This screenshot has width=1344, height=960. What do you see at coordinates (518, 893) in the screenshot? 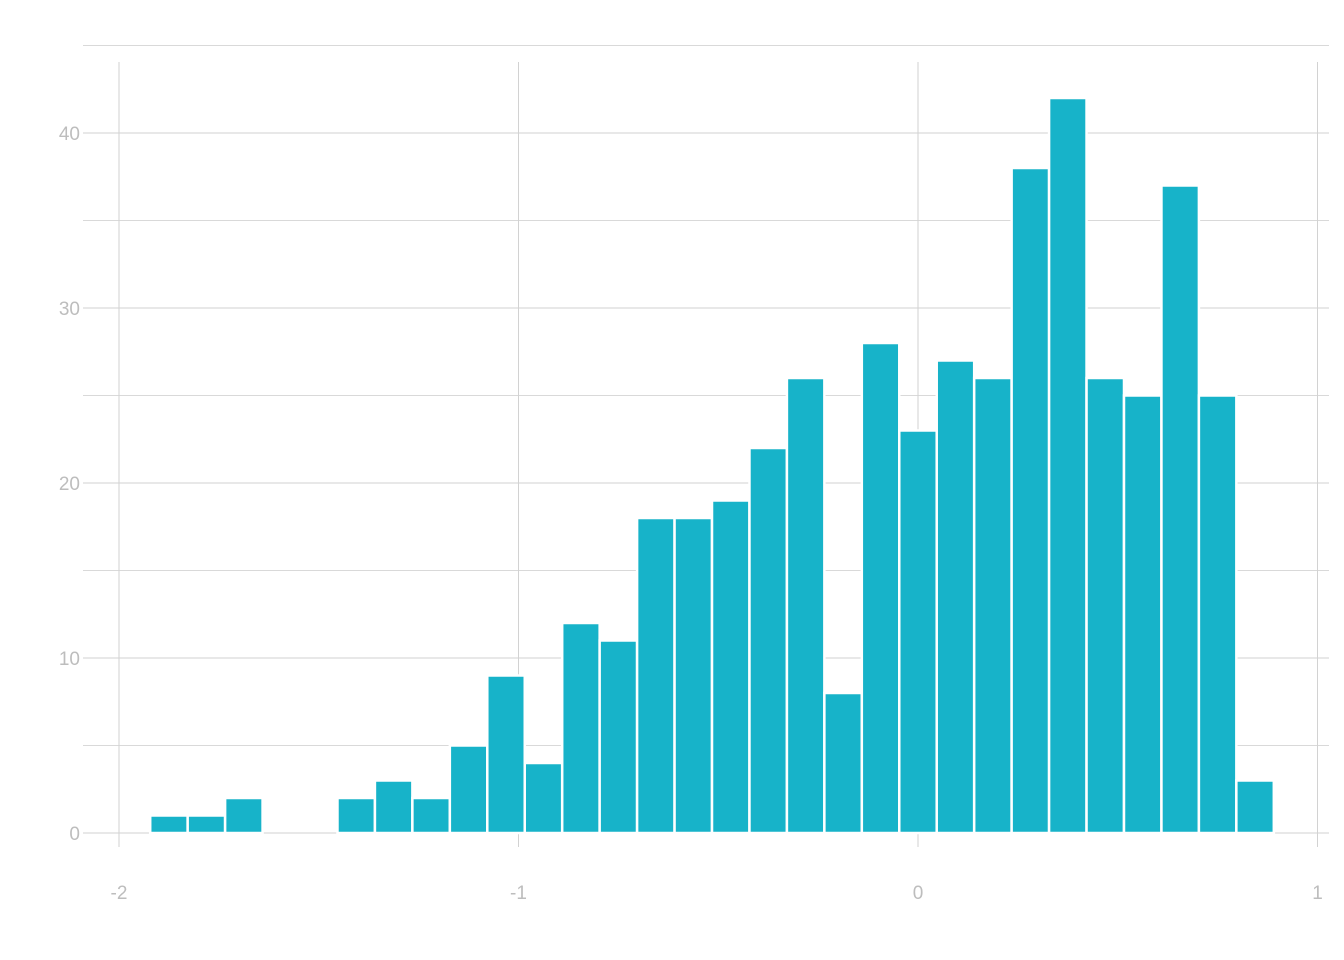
I see `x-tick-label: -1` at bounding box center [518, 893].